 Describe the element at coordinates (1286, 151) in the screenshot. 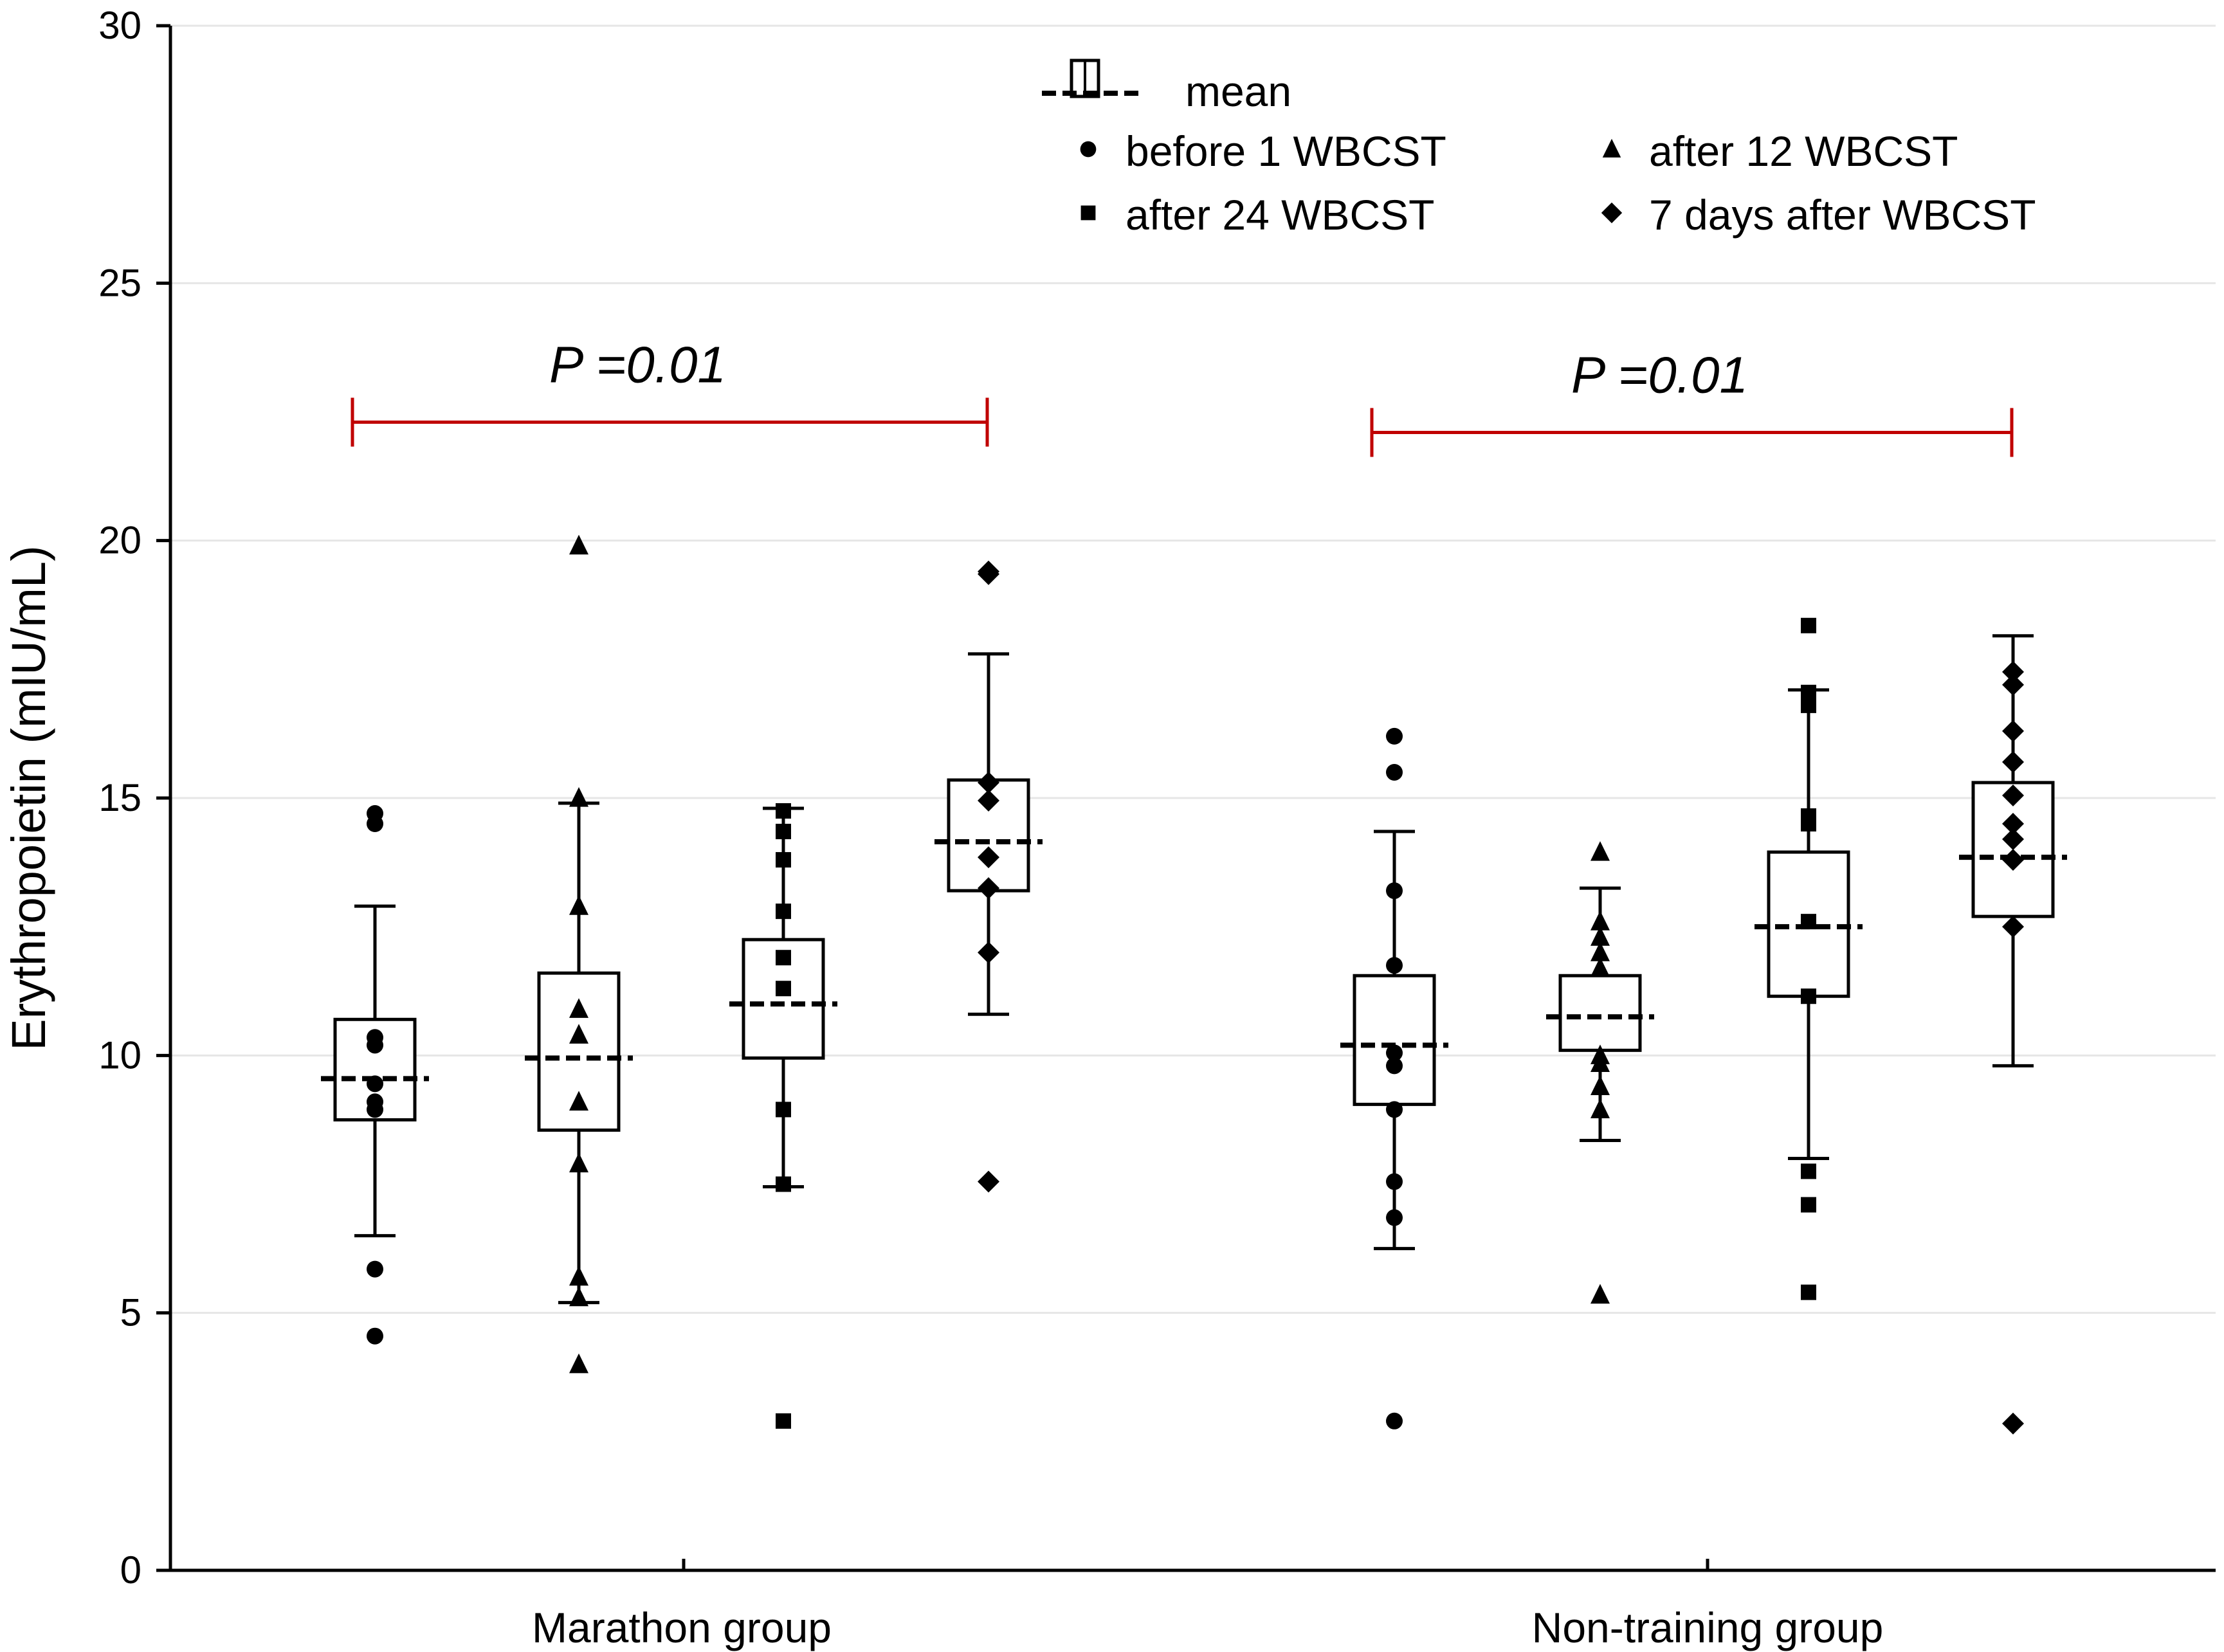

I see `legend-label: before 1 WBCST` at that location.